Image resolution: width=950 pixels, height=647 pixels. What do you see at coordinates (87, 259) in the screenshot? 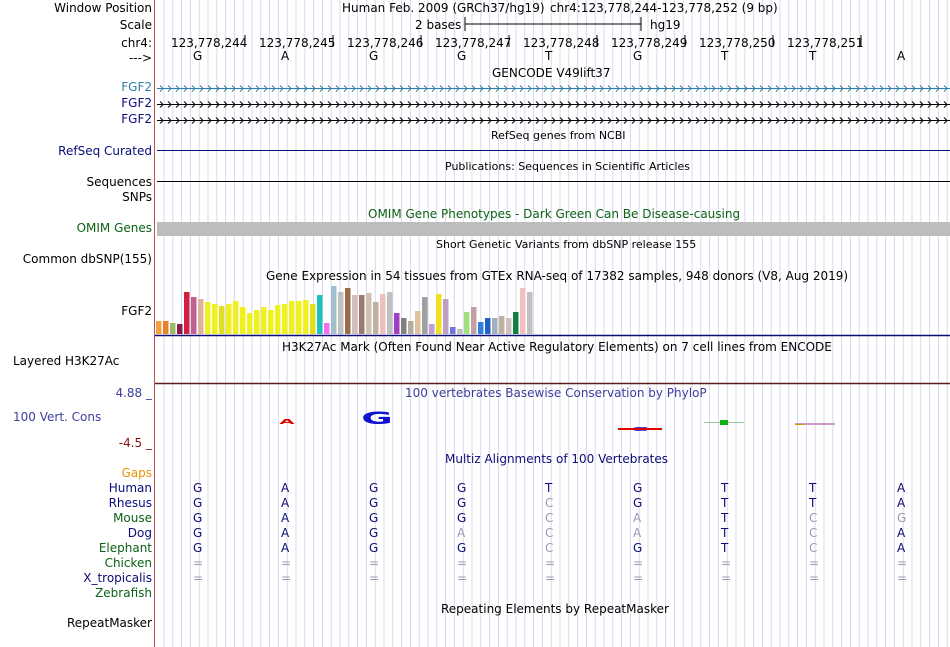
I see `dbsnp-label: Common dbSNP(155)` at bounding box center [87, 259].